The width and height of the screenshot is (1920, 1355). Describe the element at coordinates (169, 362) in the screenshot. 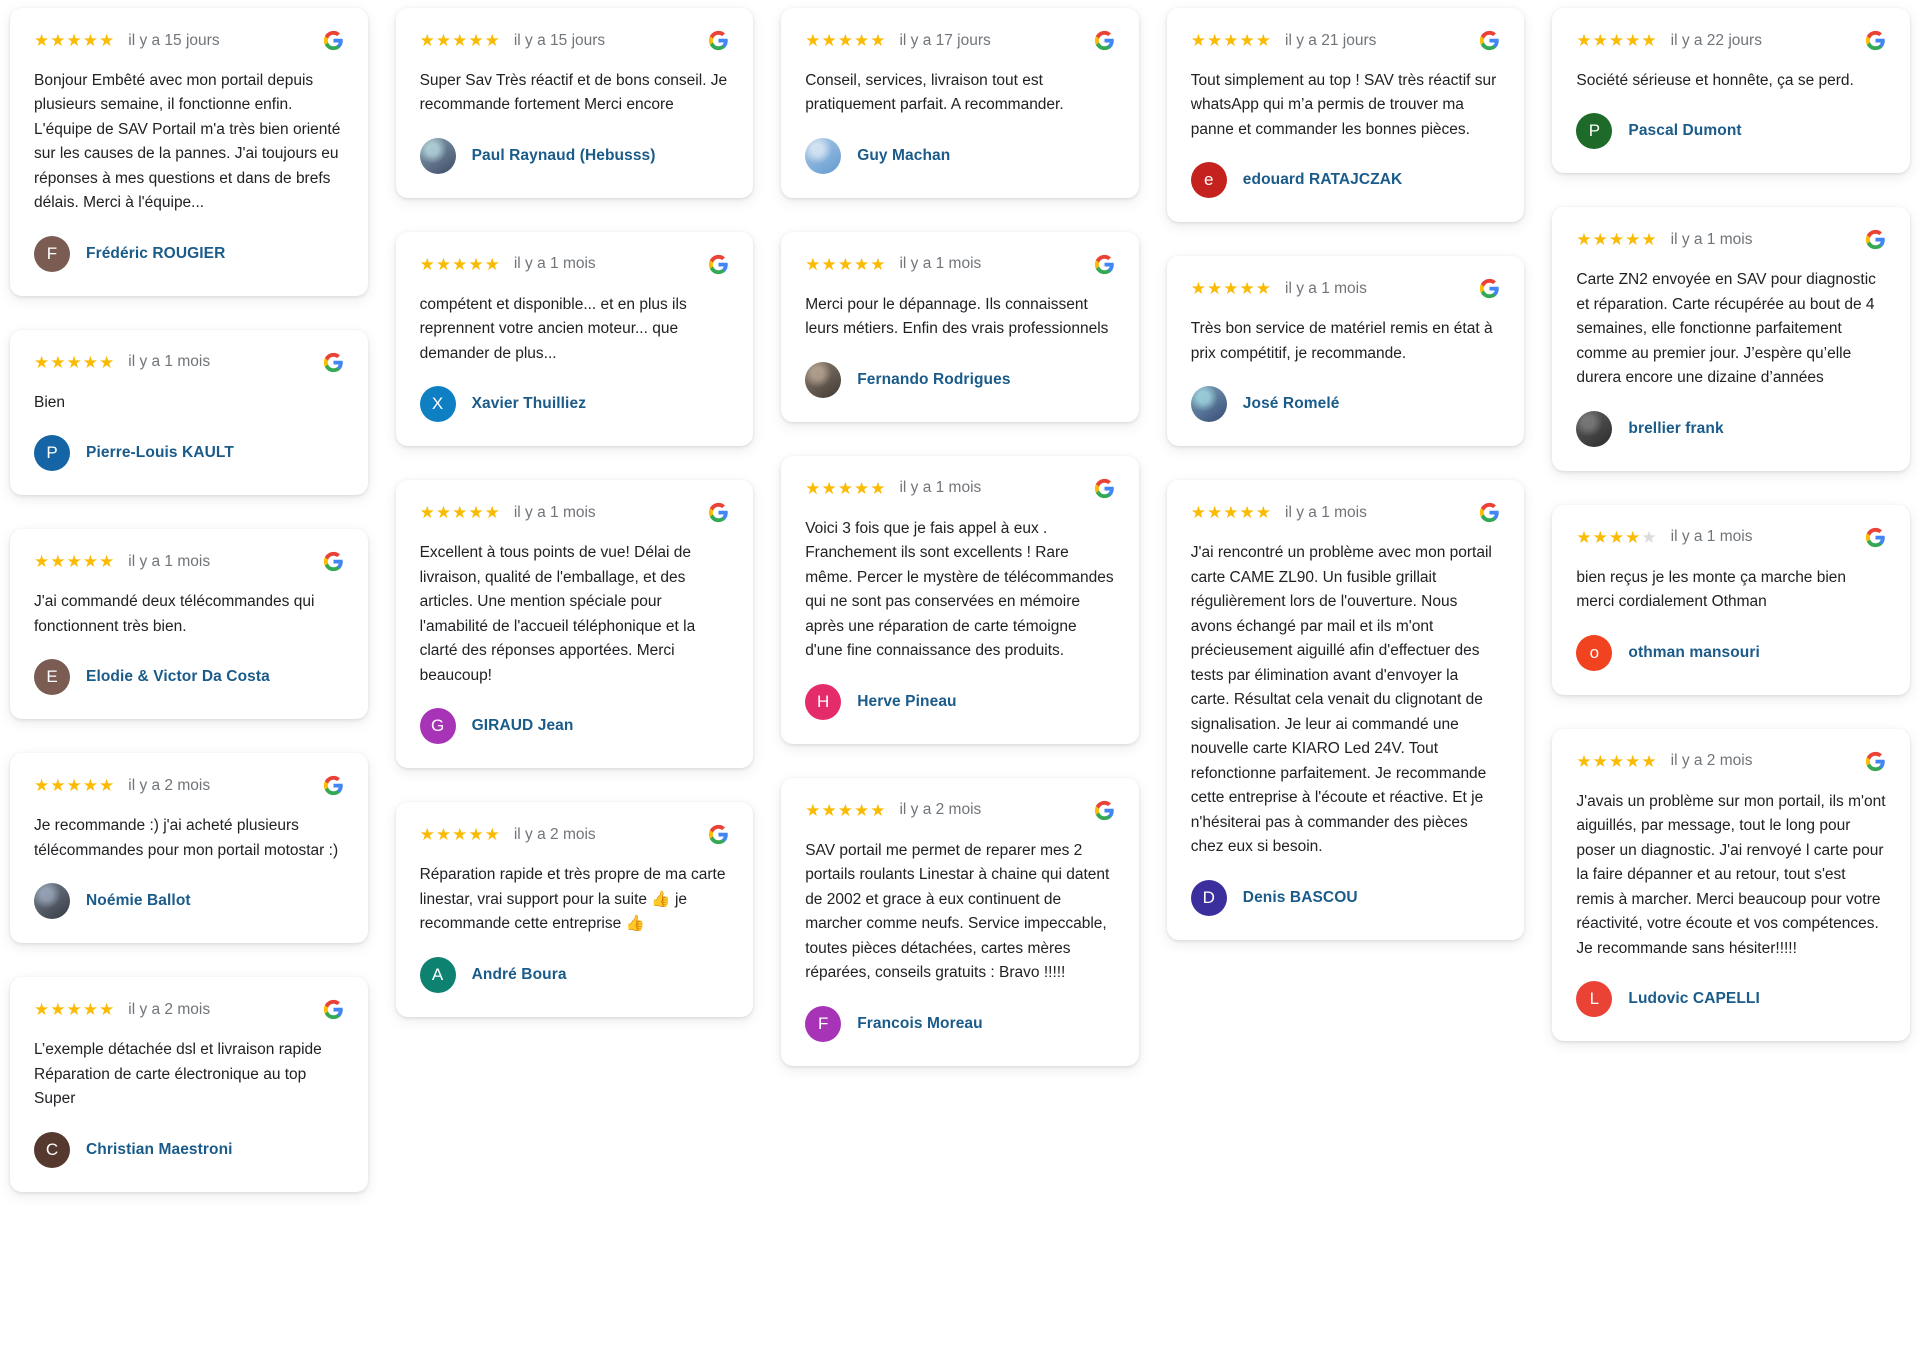

I see `review-relative-time: il y a 1 mois` at that location.